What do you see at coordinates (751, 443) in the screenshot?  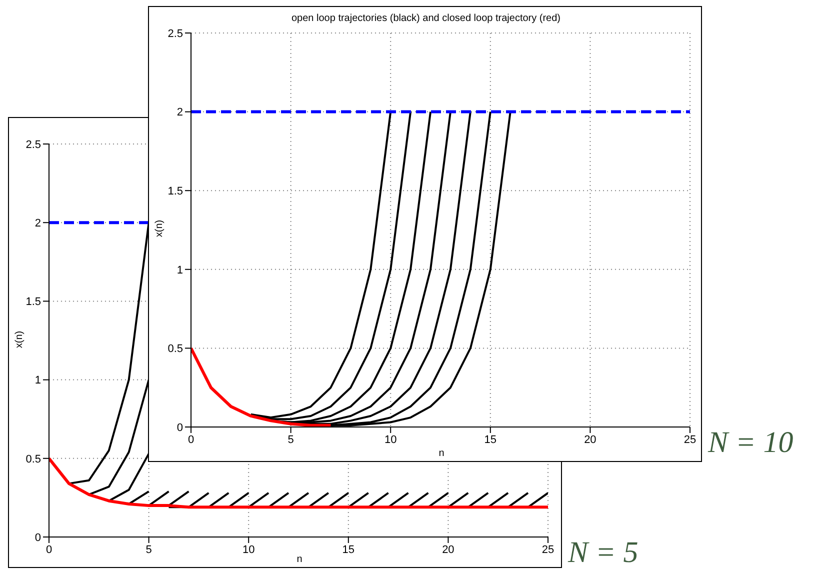 I see `text: N = 10` at bounding box center [751, 443].